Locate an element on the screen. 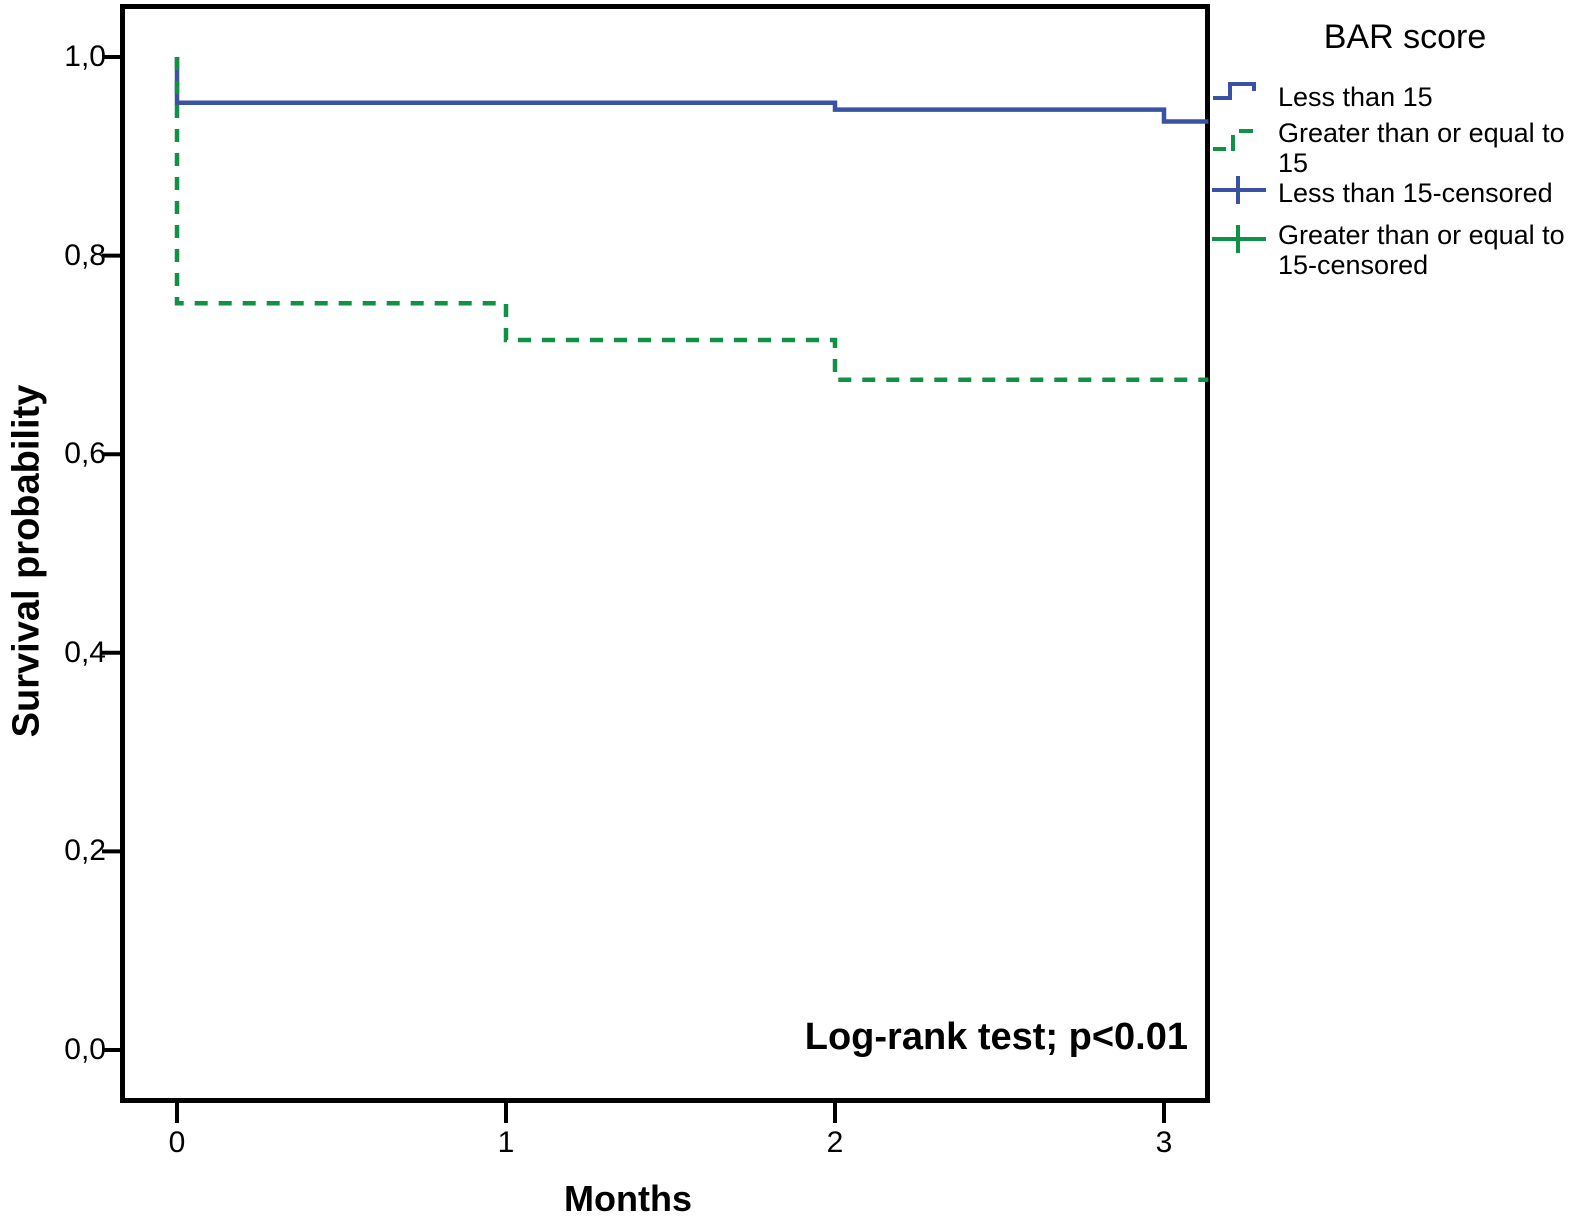  ytick-label-0.2: 0,2 is located at coordinates (85, 850).